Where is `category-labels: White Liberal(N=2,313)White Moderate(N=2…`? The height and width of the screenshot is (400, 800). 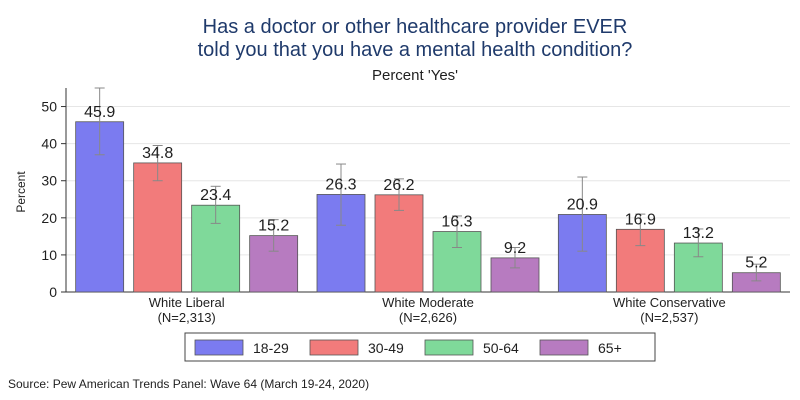
category-labels: White Liberal(N=2,313)White Moderate(N=2… is located at coordinates (437, 310).